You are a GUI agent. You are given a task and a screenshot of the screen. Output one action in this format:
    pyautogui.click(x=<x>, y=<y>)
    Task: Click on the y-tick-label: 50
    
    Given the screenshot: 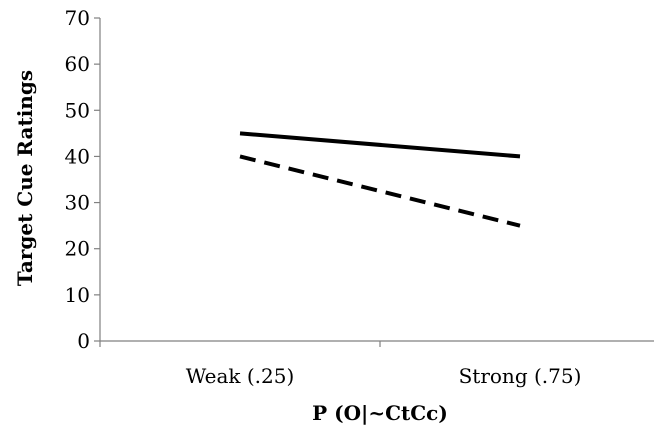 What is the action you would take?
    pyautogui.click(x=77, y=110)
    